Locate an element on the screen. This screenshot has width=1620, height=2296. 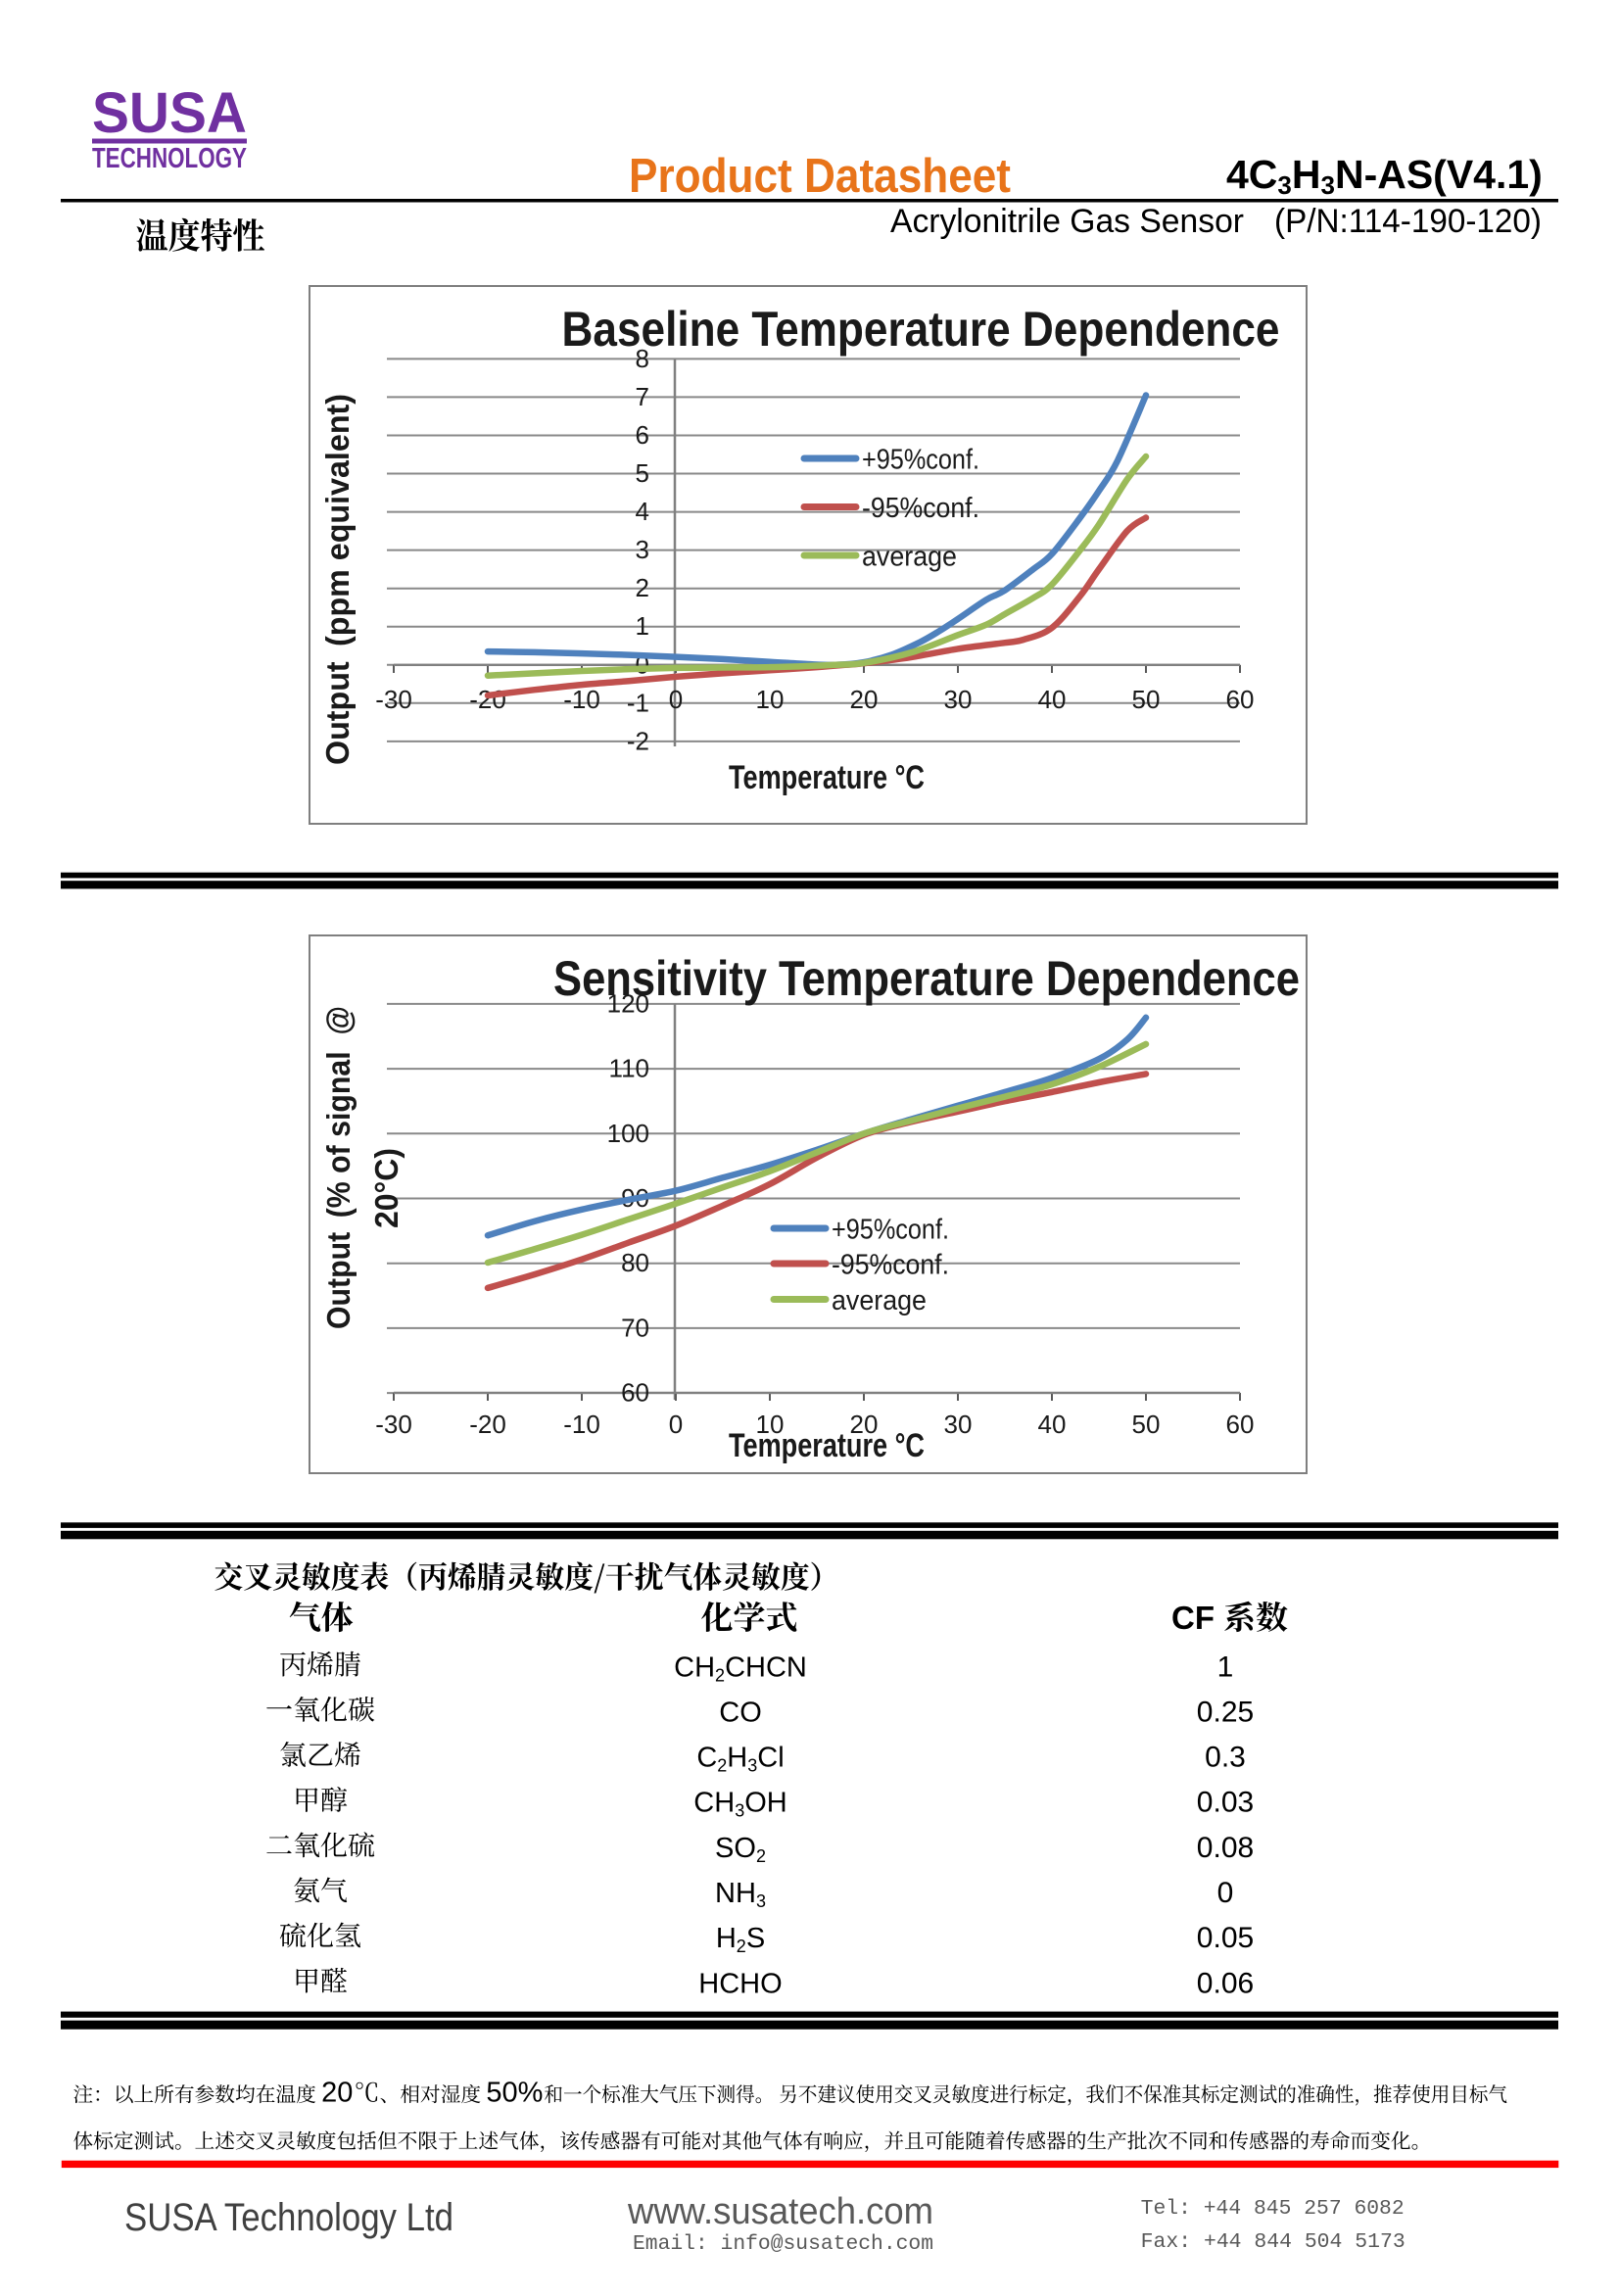
svg-text: HCHO is located at coordinates (740, 1984).